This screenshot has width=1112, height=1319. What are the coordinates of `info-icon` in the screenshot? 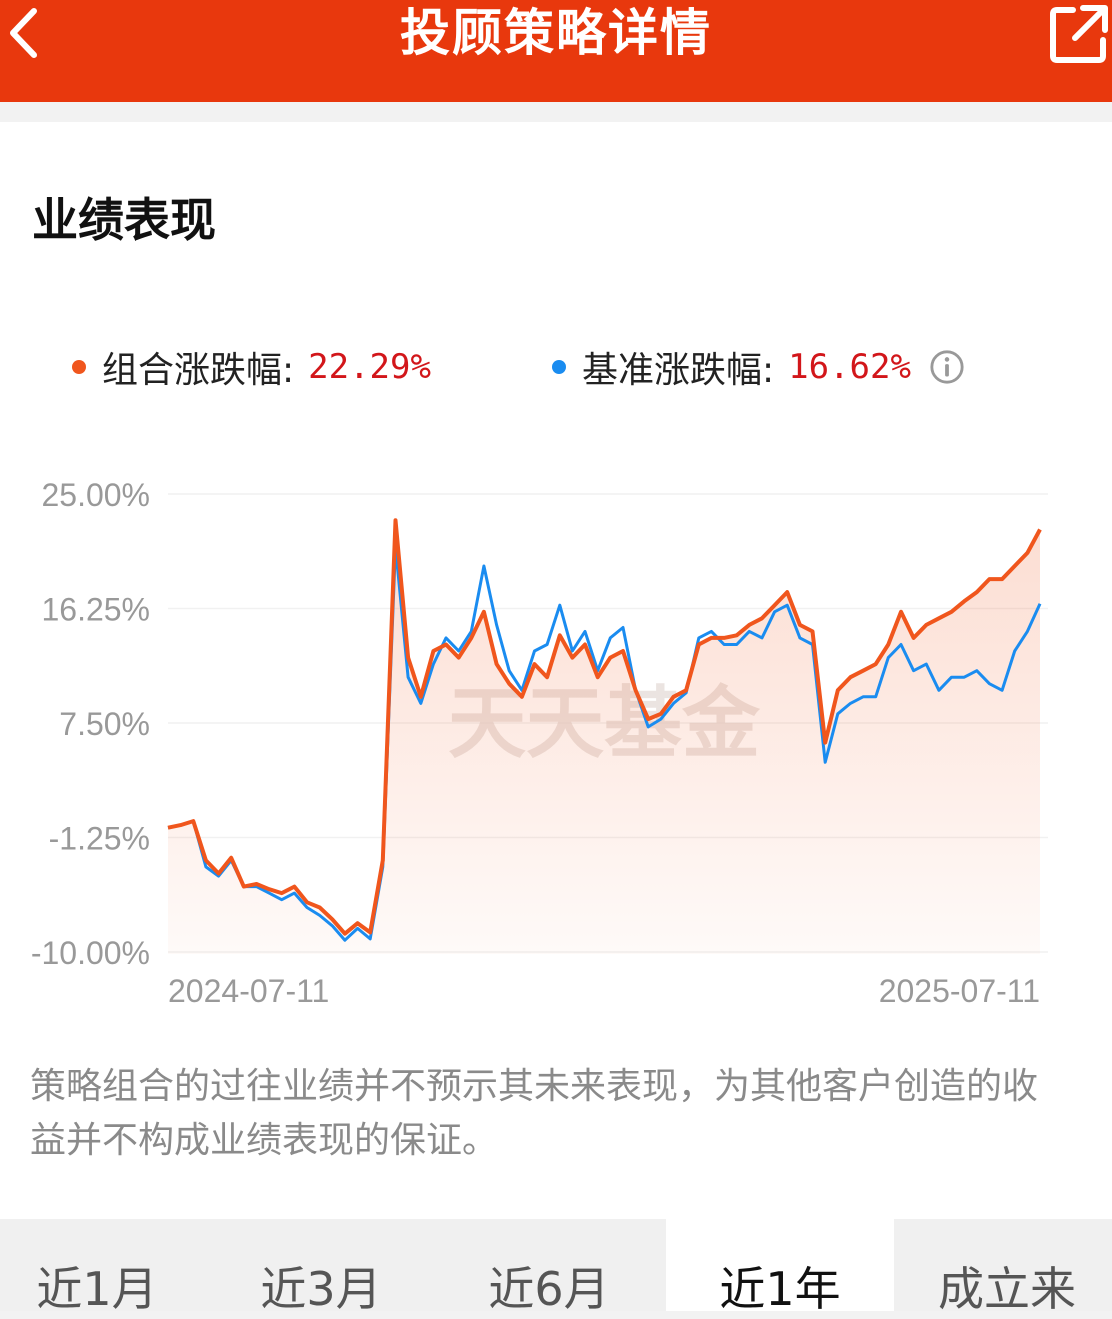 It's located at (947, 367).